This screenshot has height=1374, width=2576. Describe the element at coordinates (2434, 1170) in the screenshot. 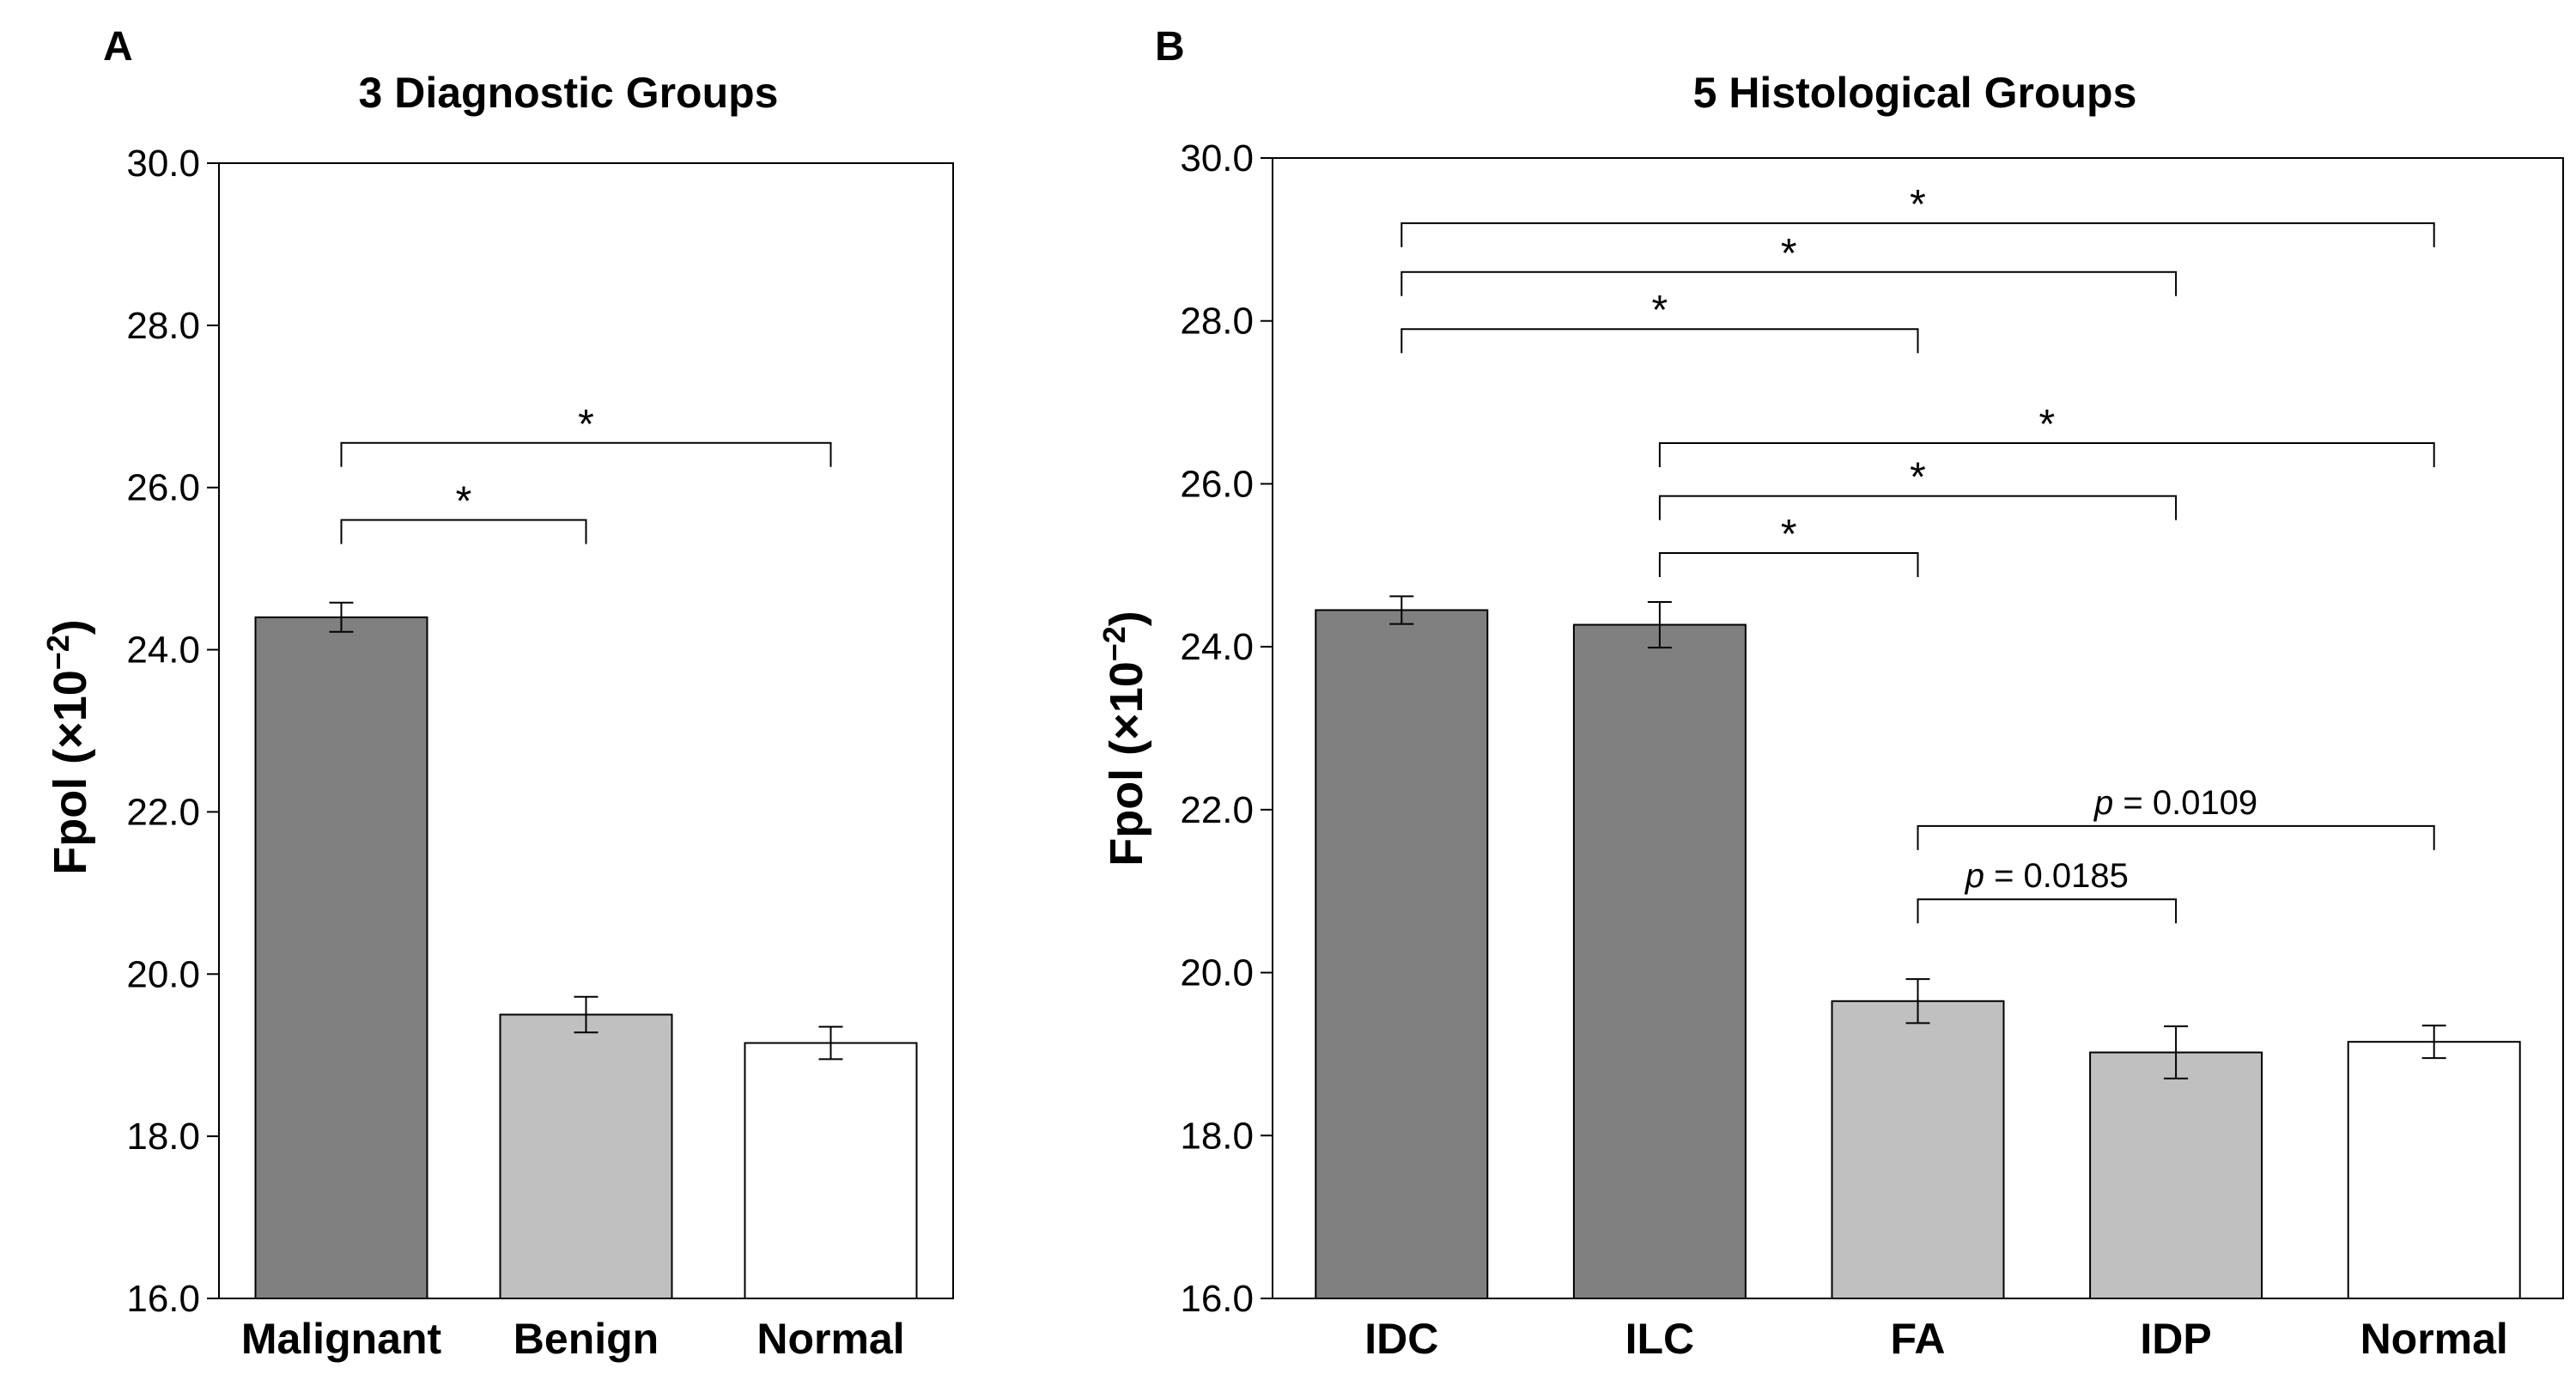

I see `panel-b-bar-normal` at that location.